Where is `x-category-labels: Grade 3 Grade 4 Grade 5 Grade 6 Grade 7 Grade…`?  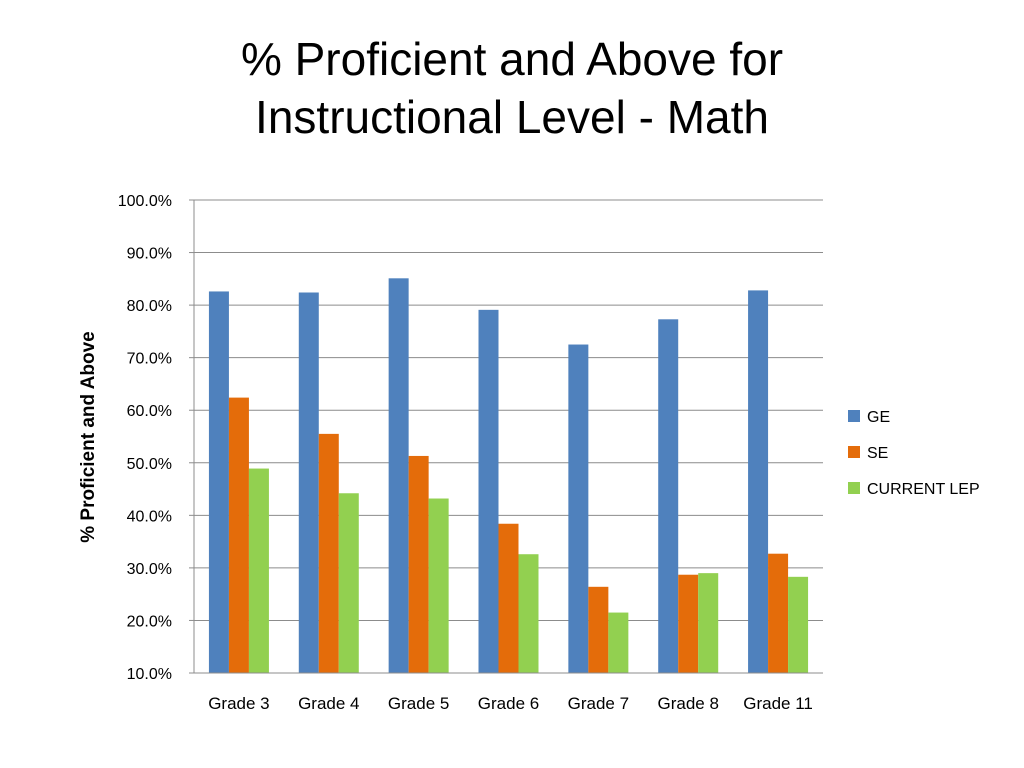 x-category-labels: Grade 3 Grade 4 Grade 5 Grade 6 Grade 7 Grade… is located at coordinates (510, 703).